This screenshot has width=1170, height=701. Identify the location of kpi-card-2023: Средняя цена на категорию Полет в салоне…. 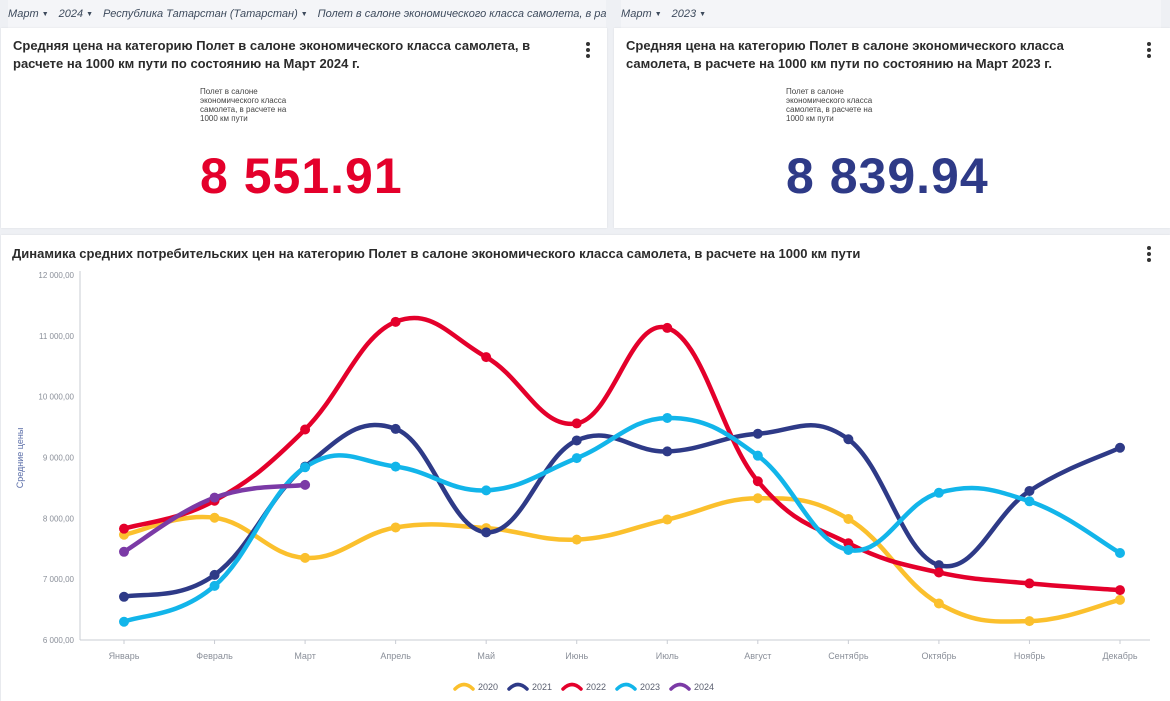
(892, 128).